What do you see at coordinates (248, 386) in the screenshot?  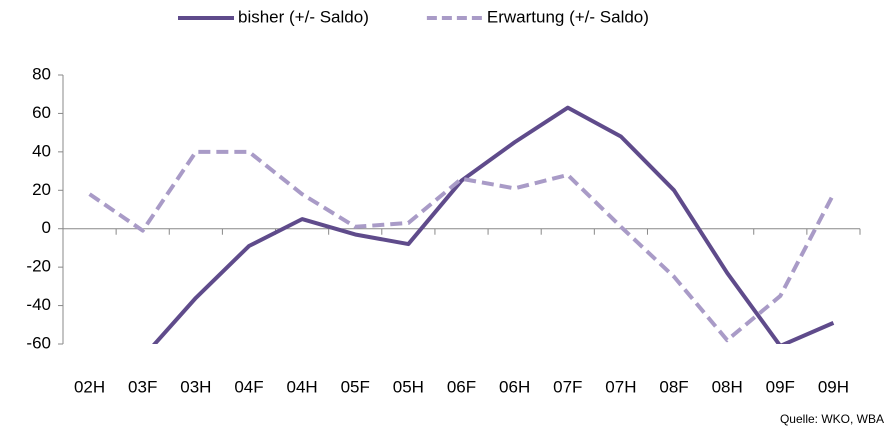 I see `x-tick-label: 04F` at bounding box center [248, 386].